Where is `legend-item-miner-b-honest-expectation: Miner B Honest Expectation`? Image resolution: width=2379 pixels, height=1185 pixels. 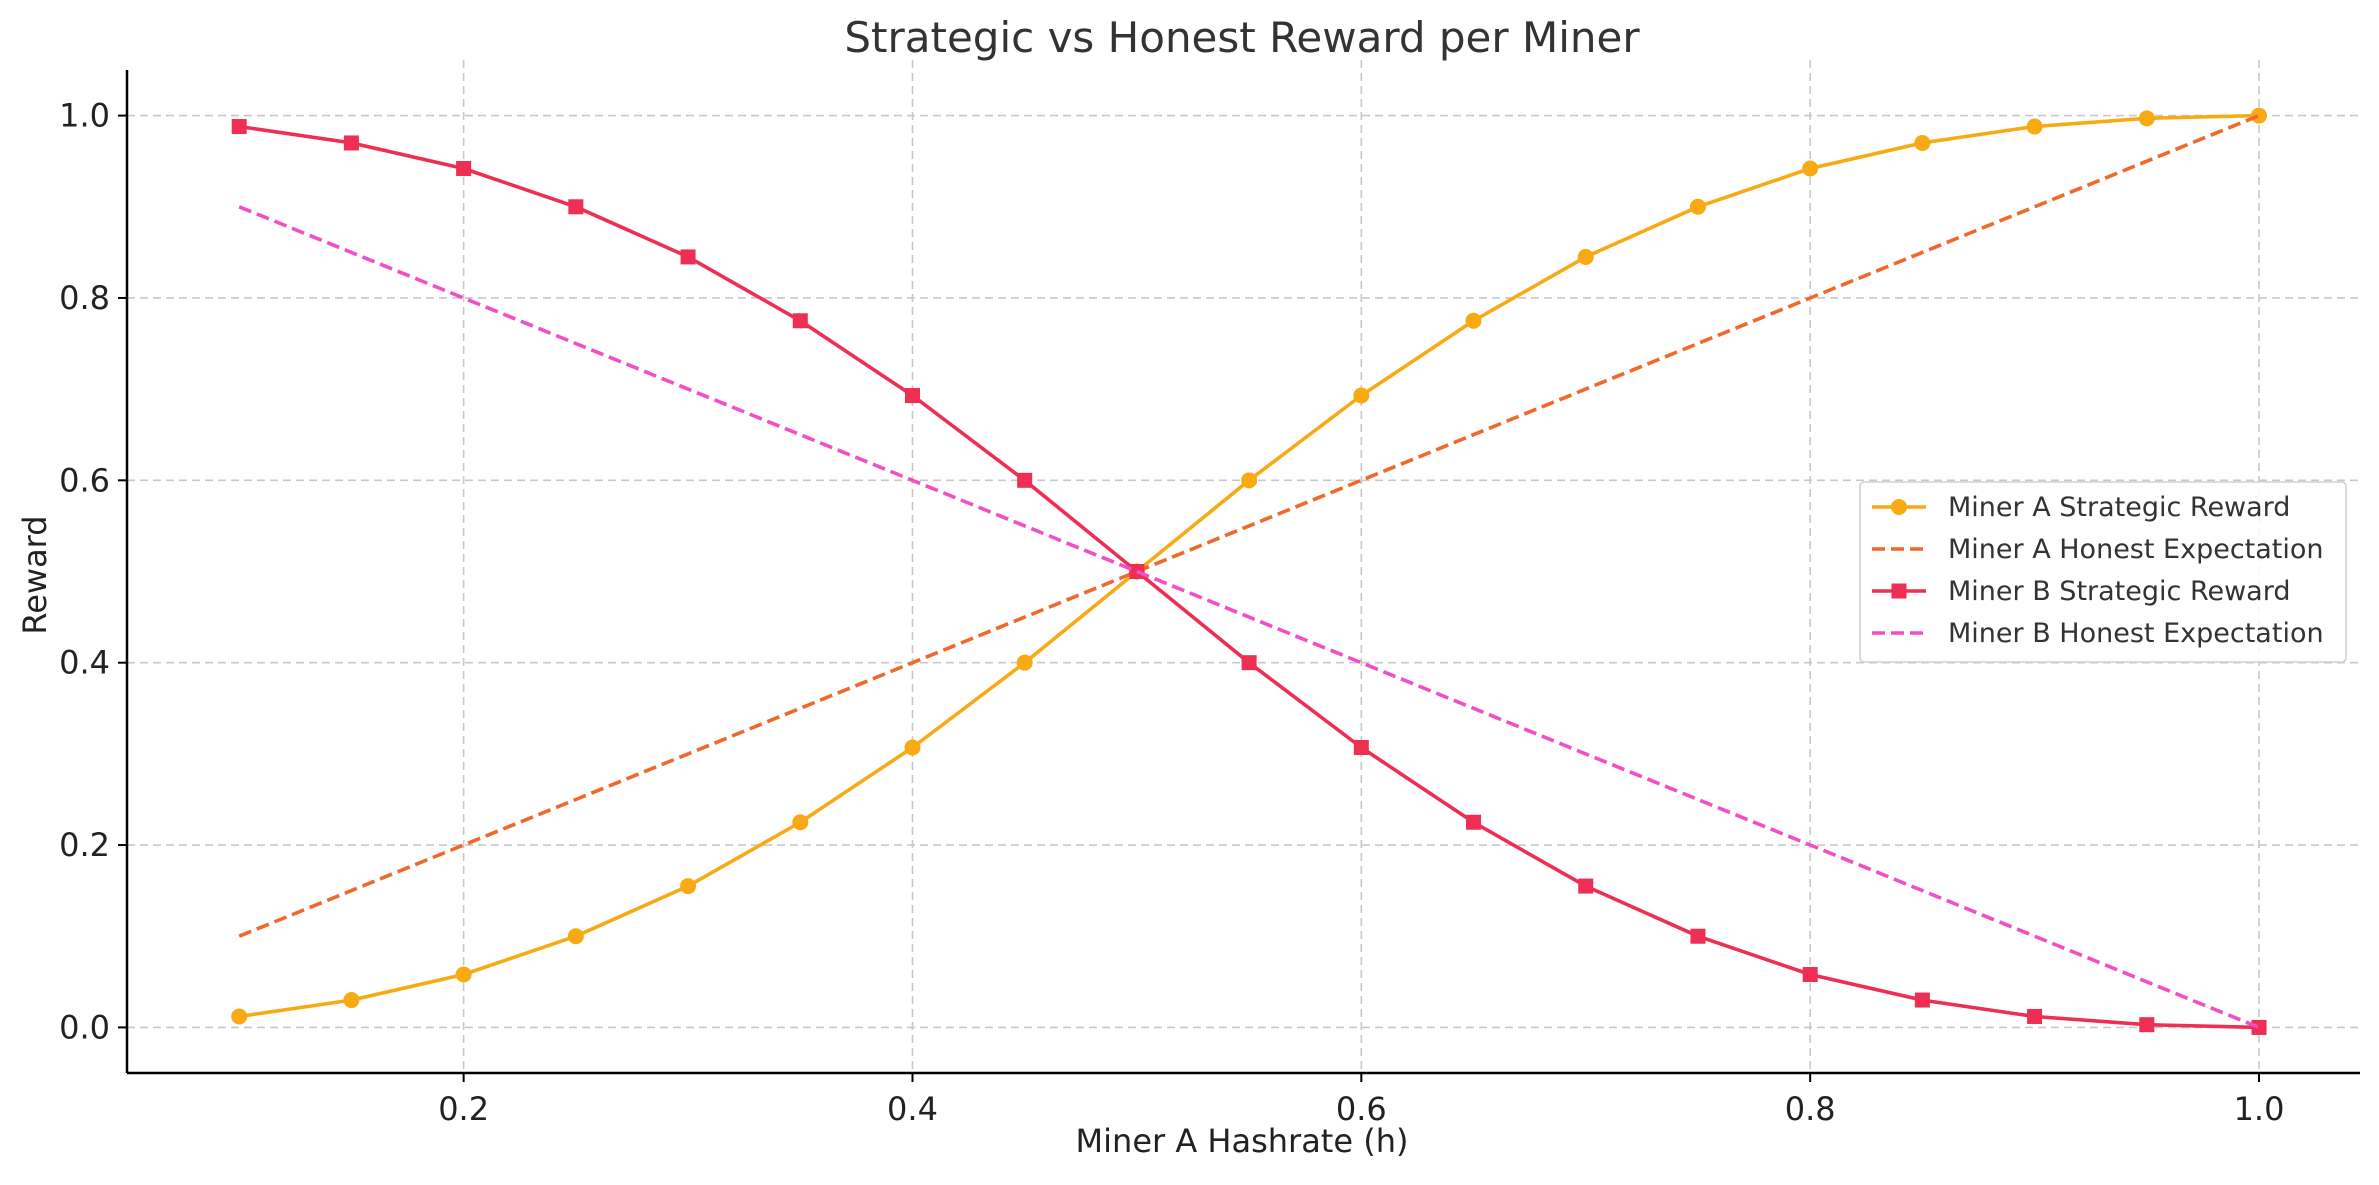
legend-item-miner-b-honest-expectation: Miner B Honest Expectation is located at coordinates (2098, 633).